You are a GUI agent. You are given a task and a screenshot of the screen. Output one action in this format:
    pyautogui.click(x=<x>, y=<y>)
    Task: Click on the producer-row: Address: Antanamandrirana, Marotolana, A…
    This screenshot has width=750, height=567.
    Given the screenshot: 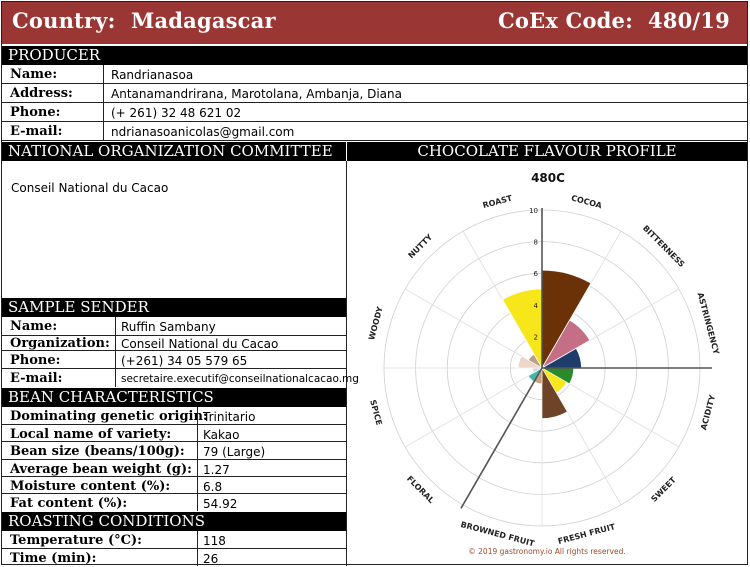 What is the action you would take?
    pyautogui.click(x=374, y=93)
    